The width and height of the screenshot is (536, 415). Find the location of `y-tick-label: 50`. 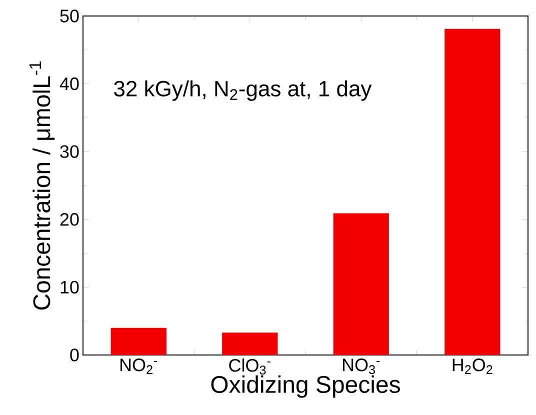

y-tick-label: 50 is located at coordinates (69, 16).